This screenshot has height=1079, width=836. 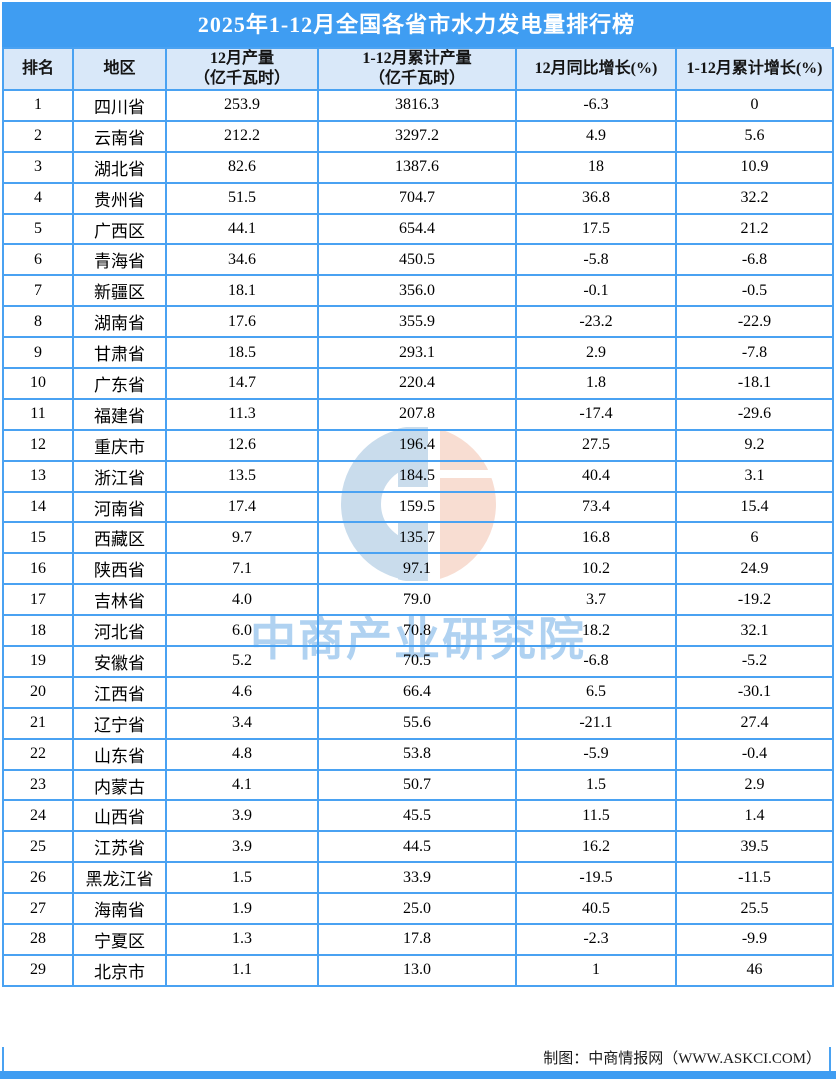 What do you see at coordinates (242, 229) in the screenshot?
I see `cell-dec-output: 44.1` at bounding box center [242, 229].